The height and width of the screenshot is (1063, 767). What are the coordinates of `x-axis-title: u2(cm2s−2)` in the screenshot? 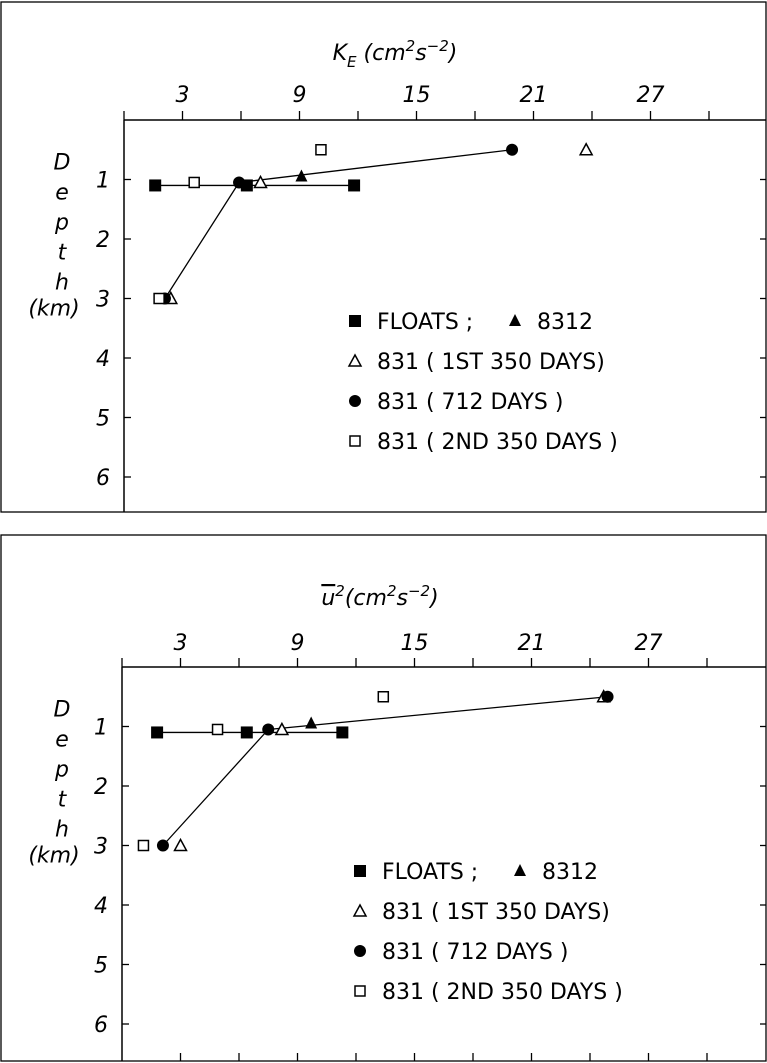 It's located at (379, 596).